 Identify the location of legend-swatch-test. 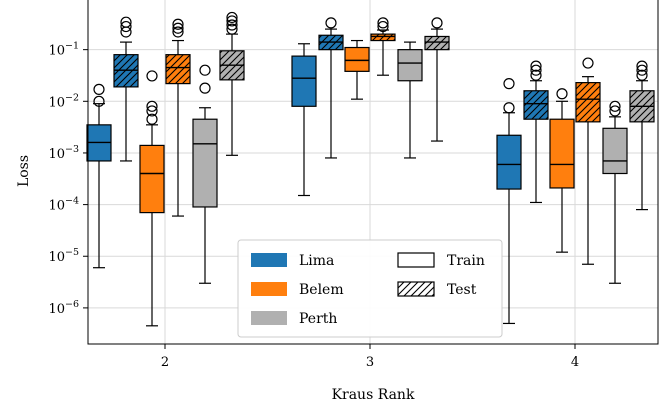
(416, 289).